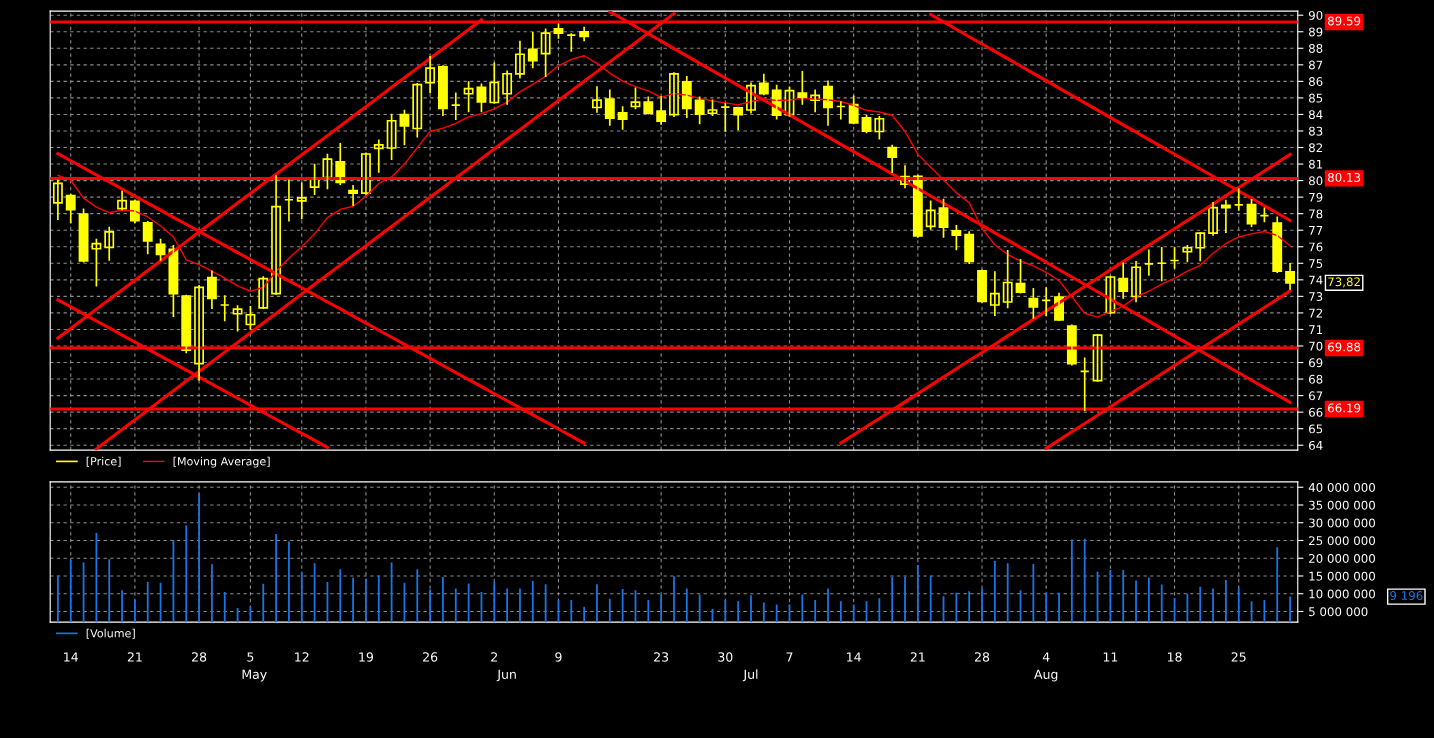  What do you see at coordinates (725, 657) in the screenshot?
I see `x-tick-label: 30` at bounding box center [725, 657].